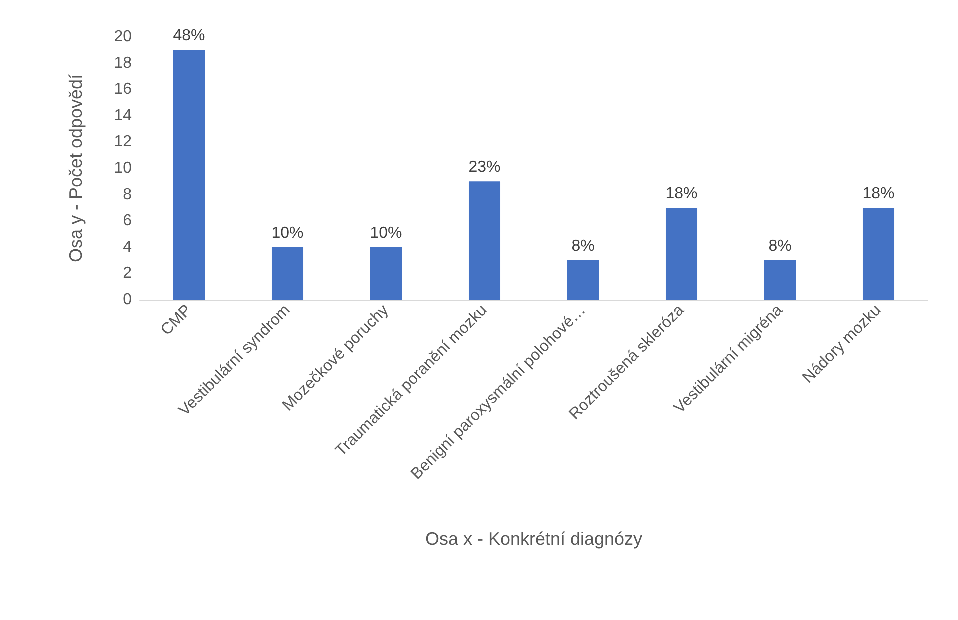  Describe the element at coordinates (534, 539) in the screenshot. I see `x-axis-title: Osa x - Konkrétní diagnózy` at that location.